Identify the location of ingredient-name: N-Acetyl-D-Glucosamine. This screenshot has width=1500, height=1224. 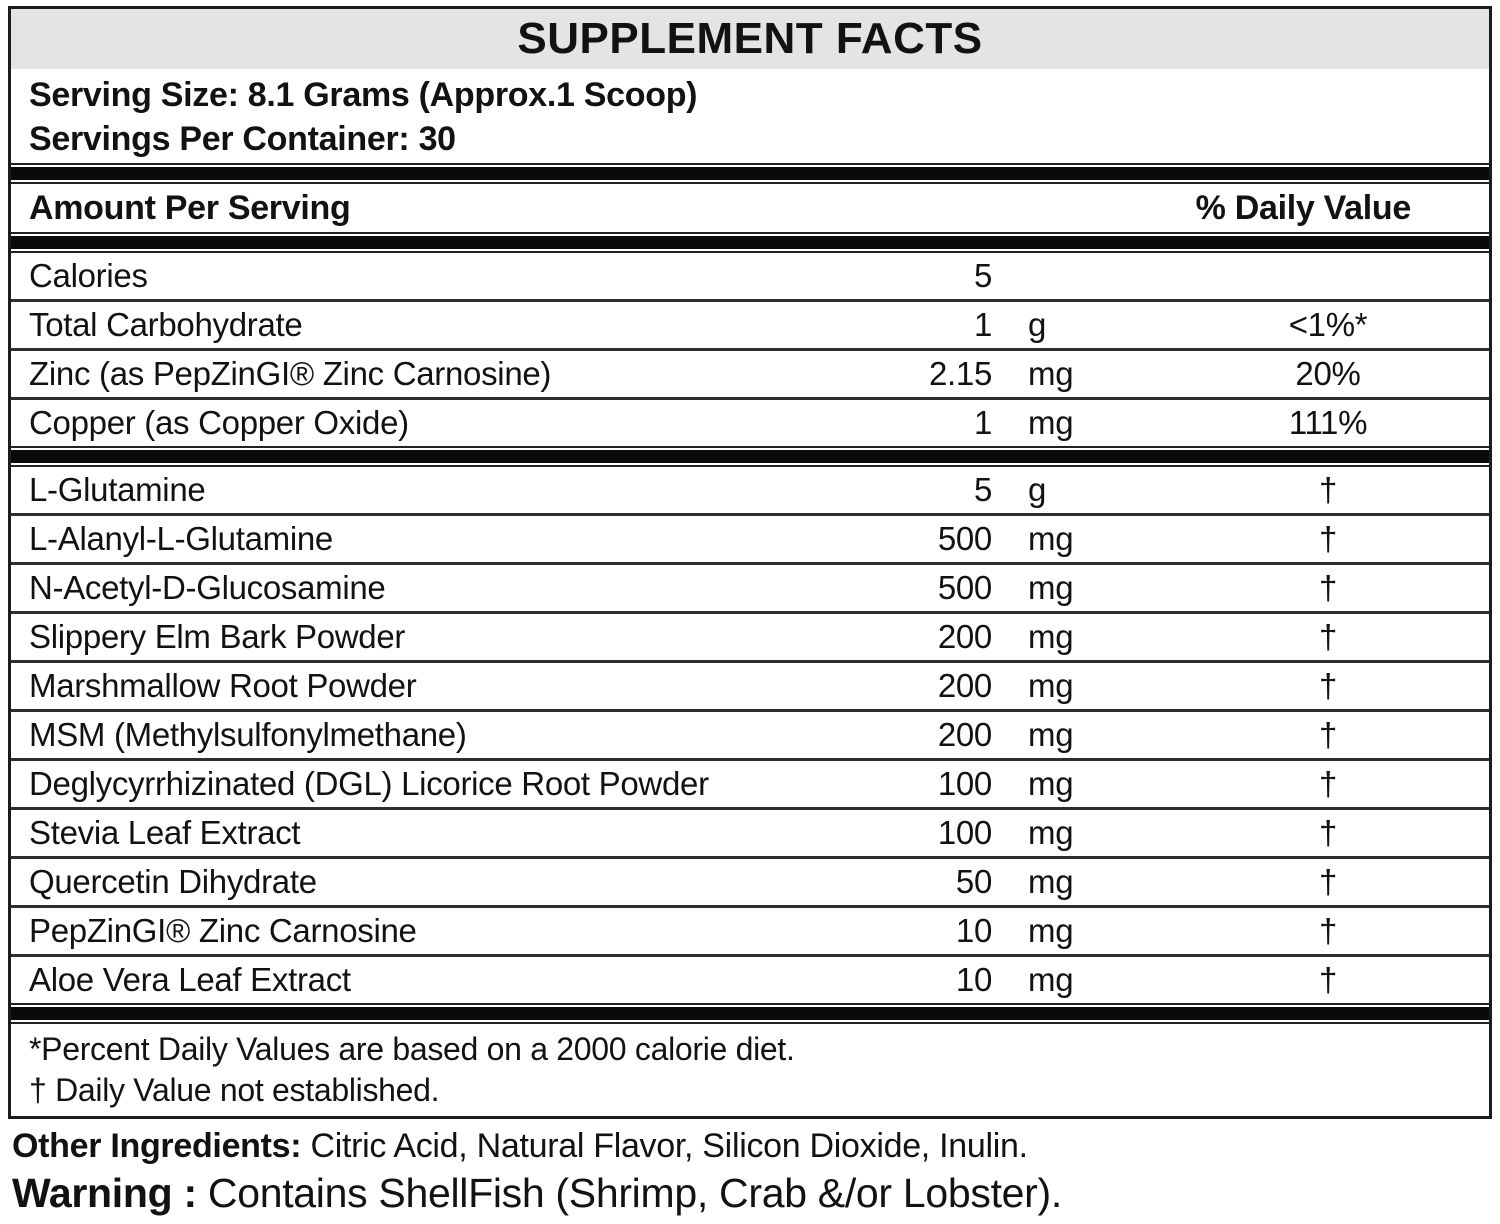
(207, 588).